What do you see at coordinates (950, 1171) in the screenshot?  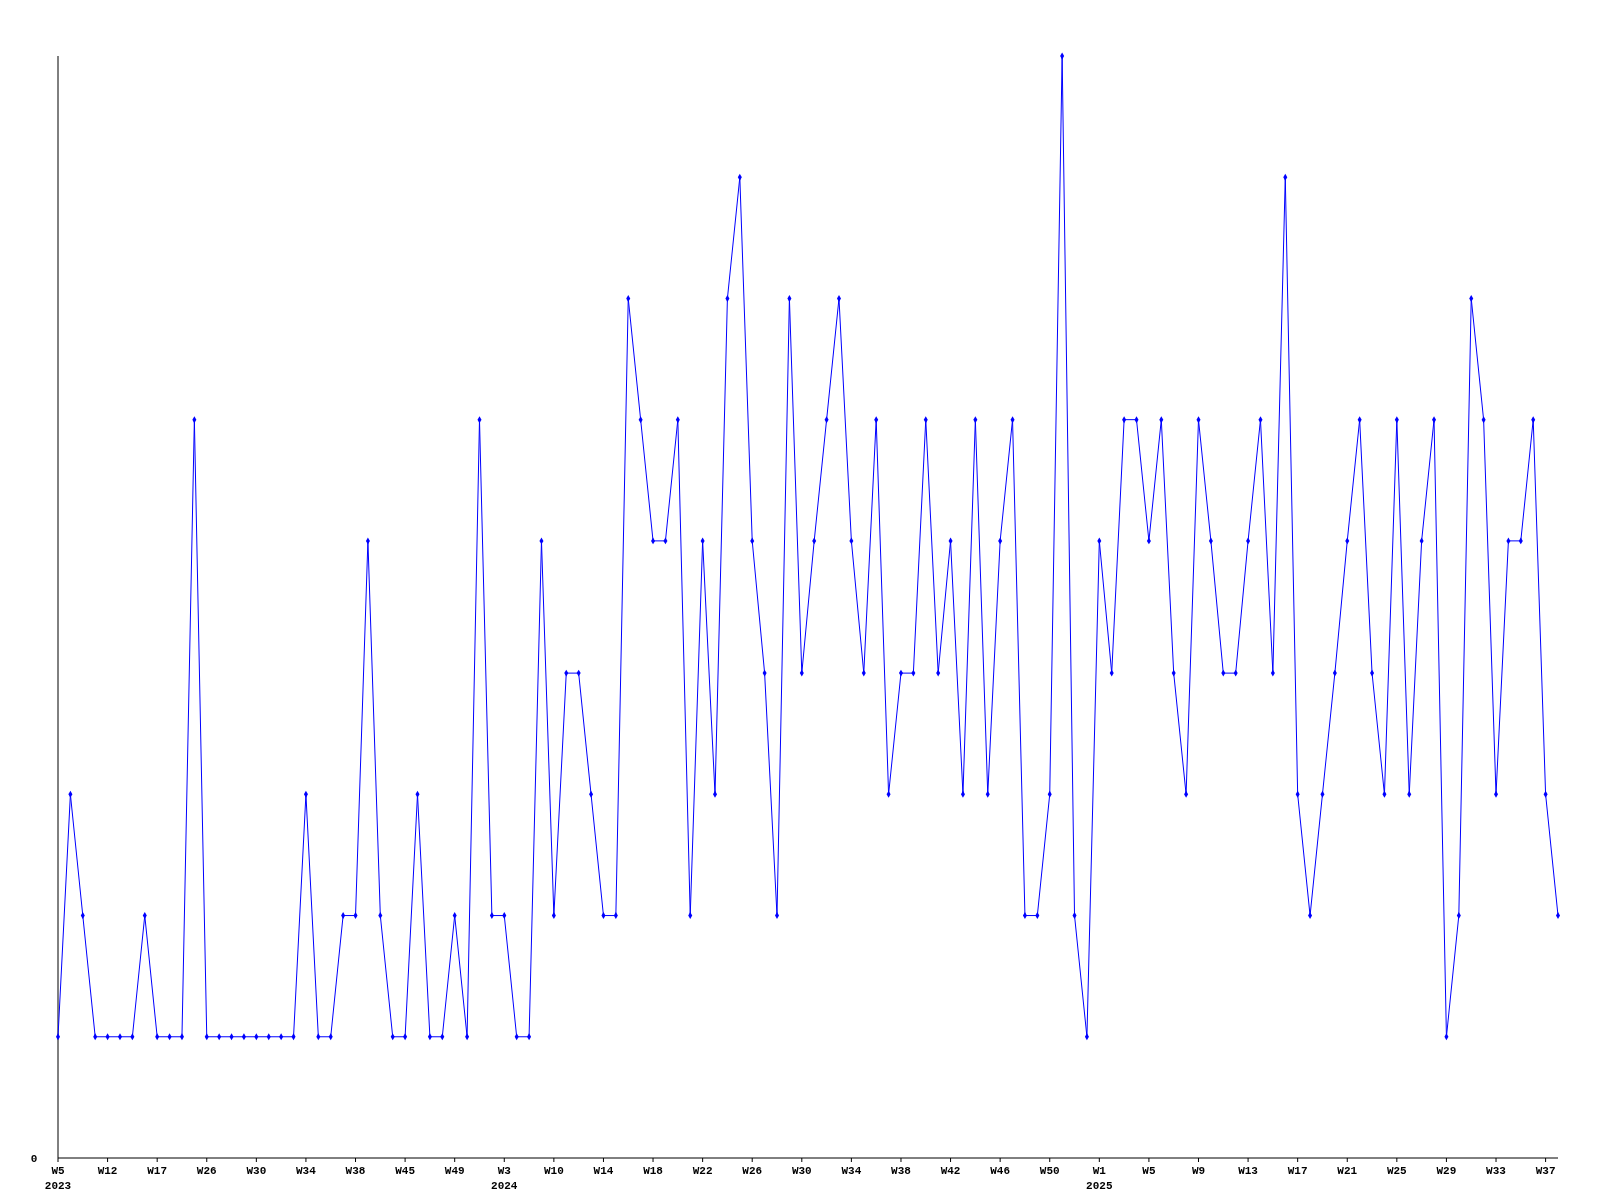 I see `x-tick-label: W42` at bounding box center [950, 1171].